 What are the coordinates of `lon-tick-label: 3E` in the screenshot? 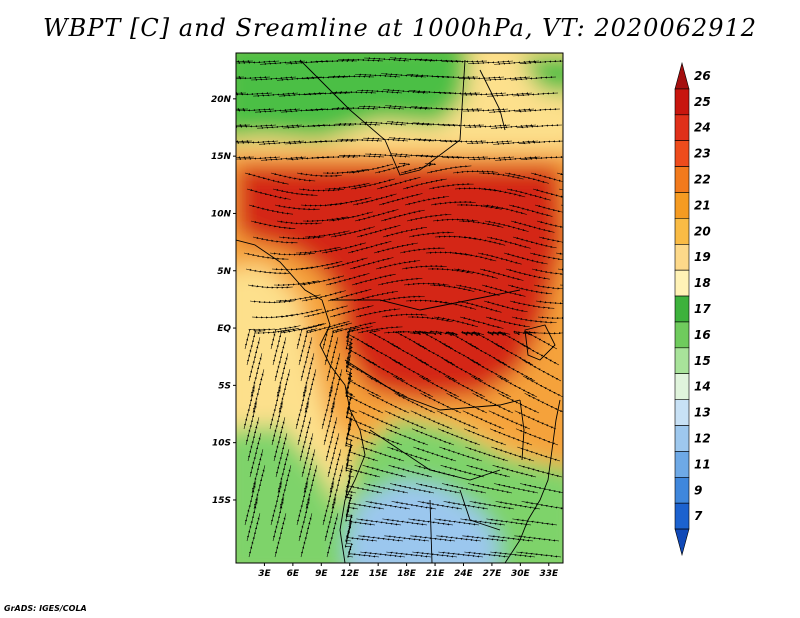 It's located at (264, 574).